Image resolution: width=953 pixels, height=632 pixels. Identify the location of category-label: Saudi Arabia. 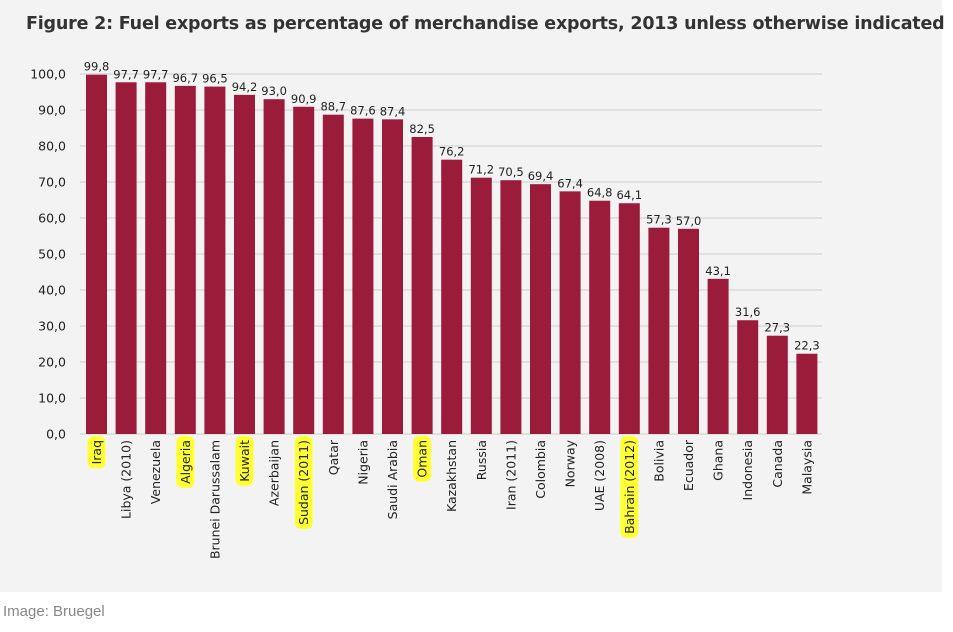
(392, 479).